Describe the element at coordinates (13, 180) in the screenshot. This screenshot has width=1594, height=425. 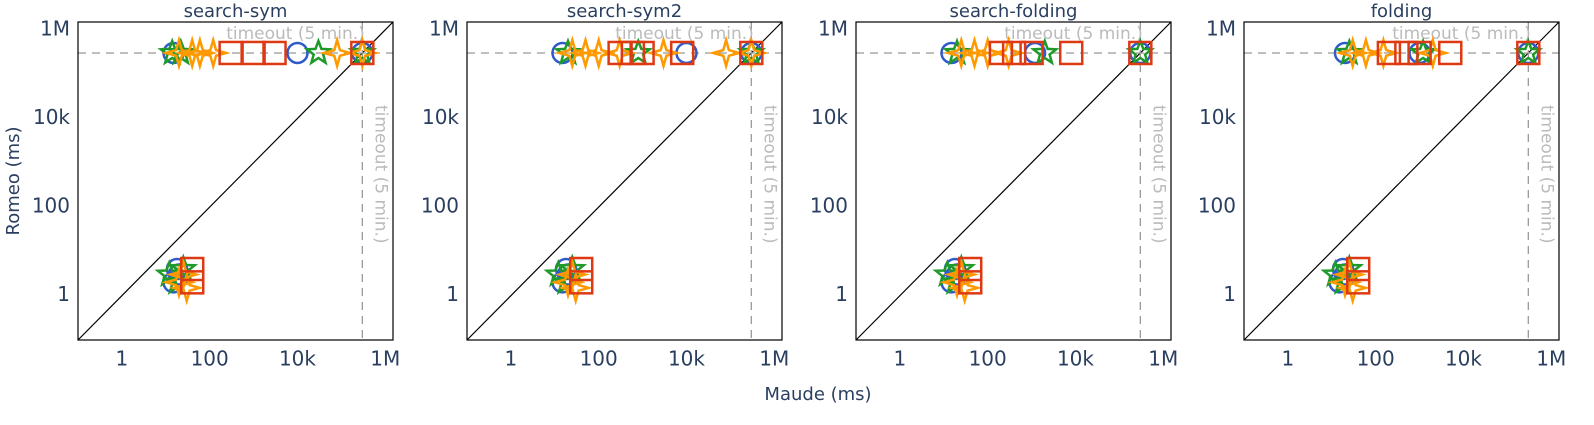
I see `y-axis-label: Romeo (ms)` at that location.